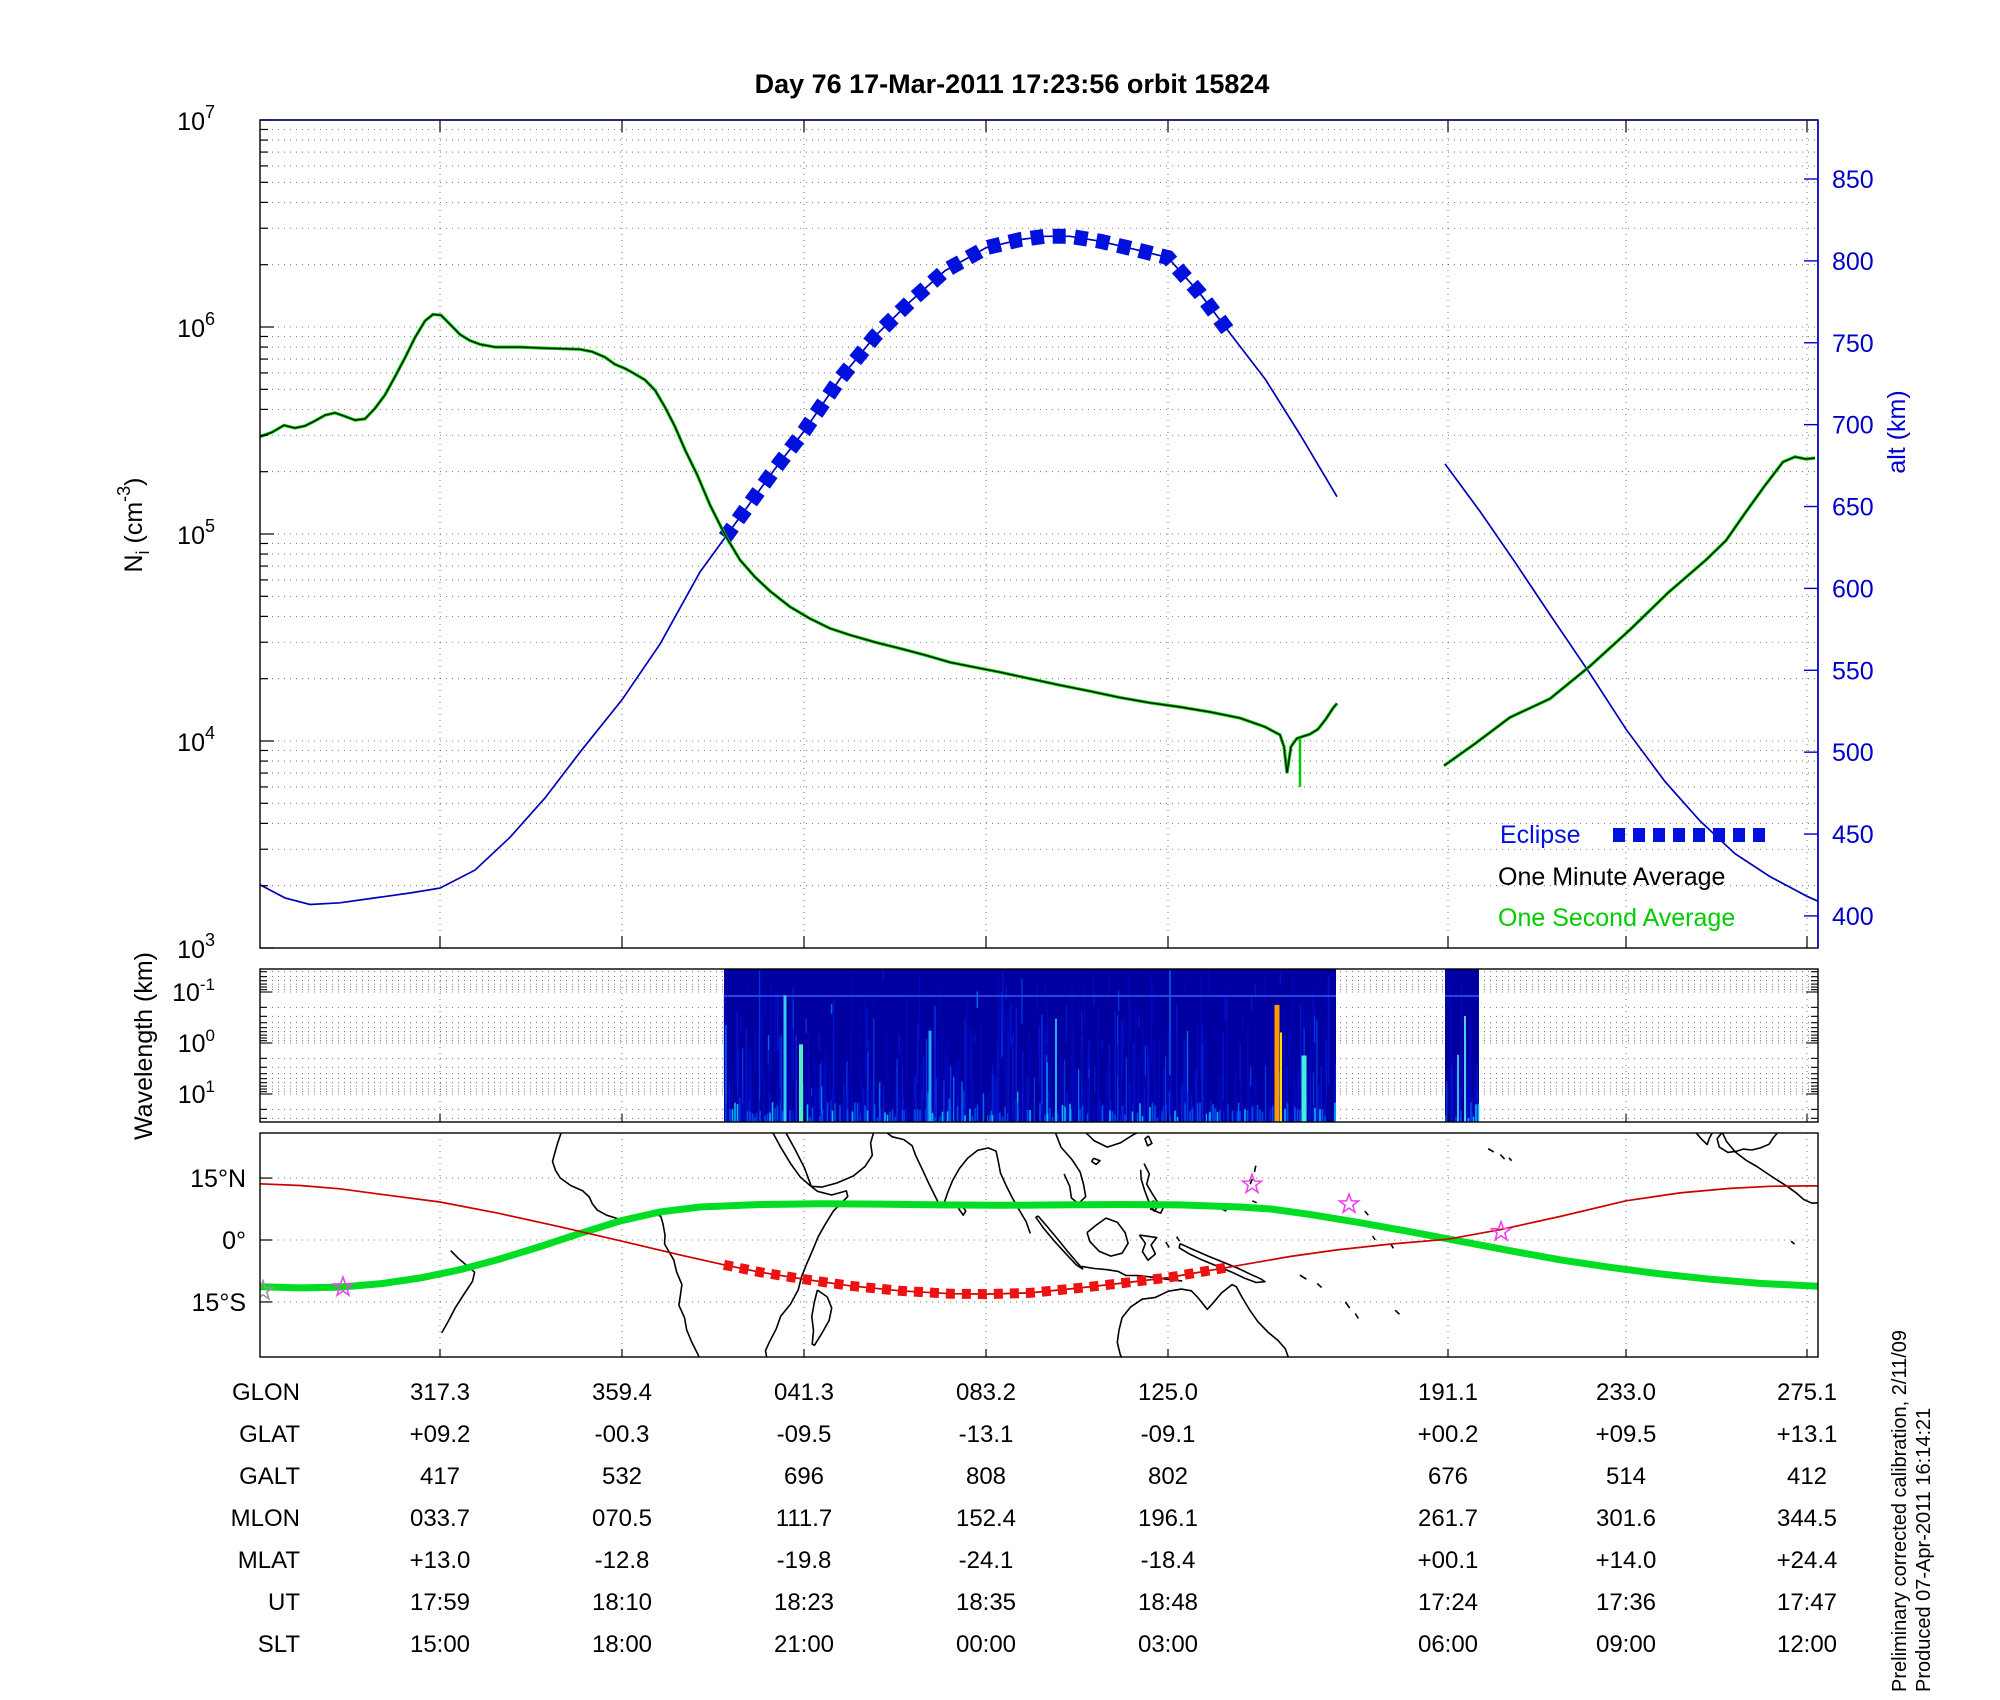 This screenshot has height=1700, width=2000. I want to click on legend-one-minute-label: One Minute Average, so click(1611, 877).